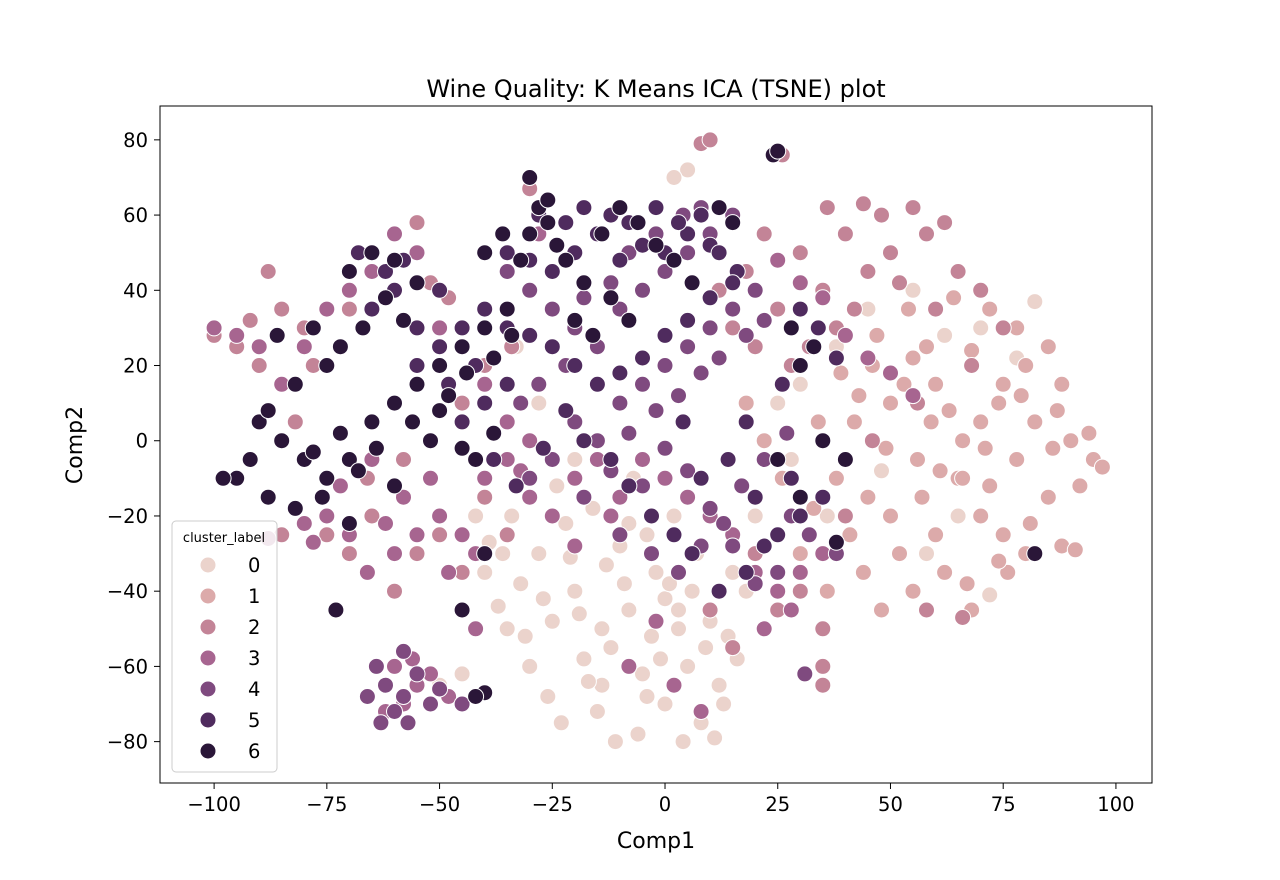 This screenshot has height=880, width=1280. Describe the element at coordinates (254, 751) in the screenshot. I see `legend-label: 6` at that location.